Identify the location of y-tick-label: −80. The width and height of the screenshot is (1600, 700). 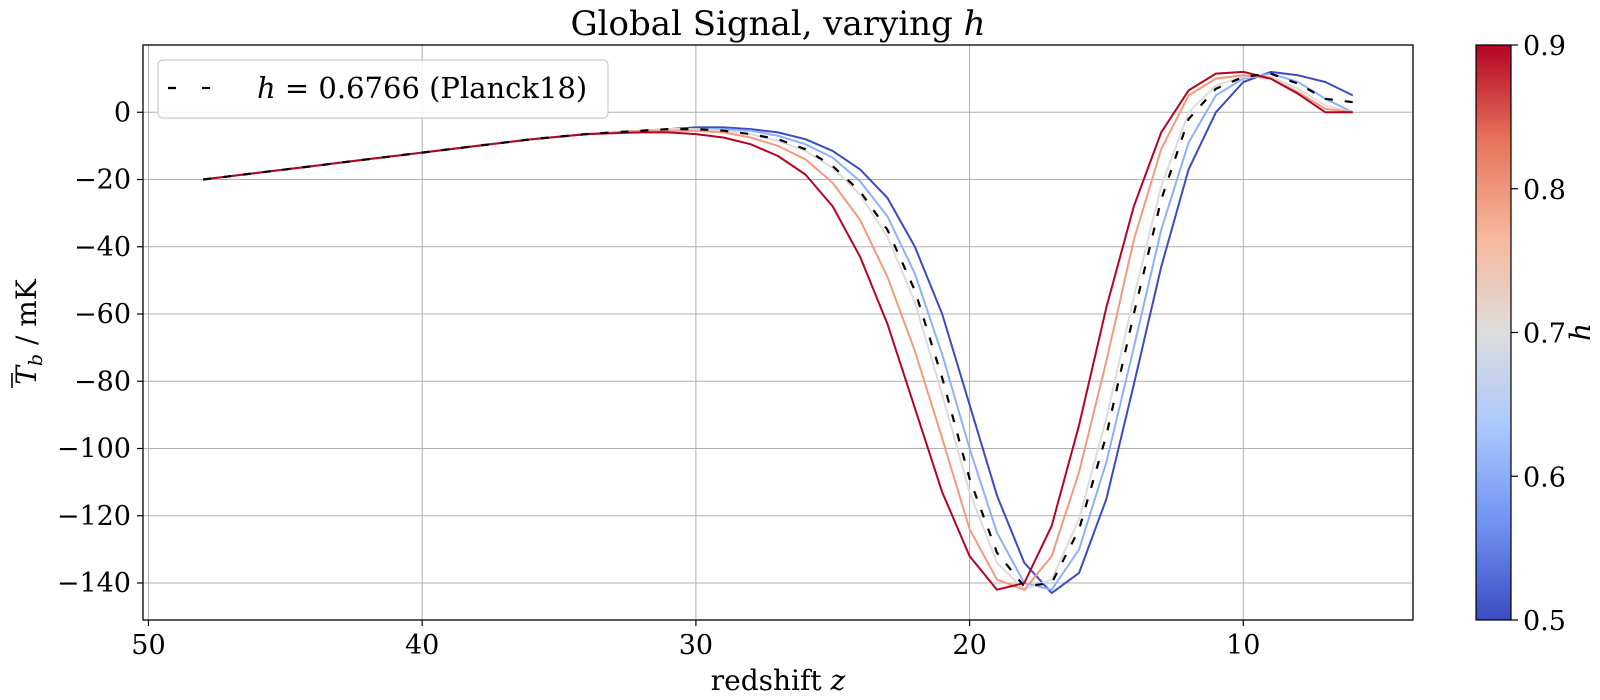
(102, 381).